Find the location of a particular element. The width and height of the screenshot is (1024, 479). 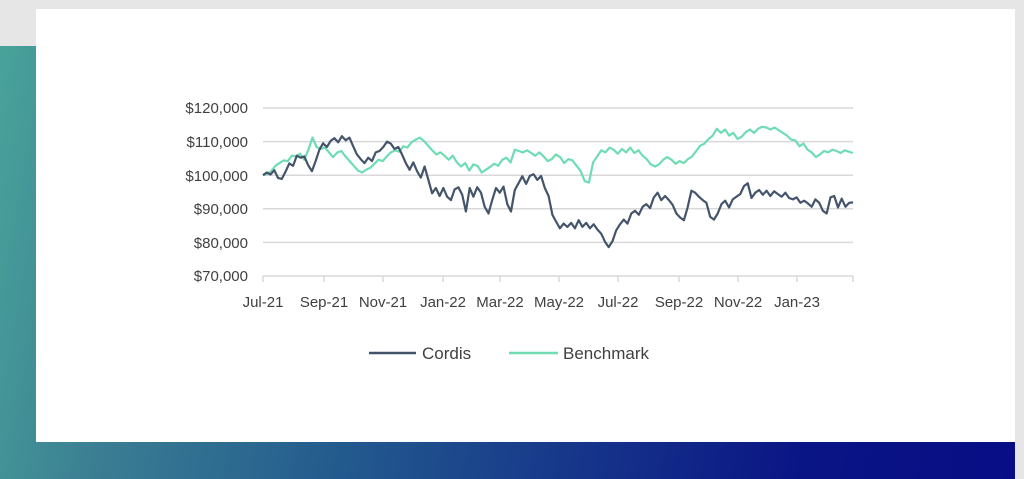

x-tick-label: Nov-22 is located at coordinates (738, 302).